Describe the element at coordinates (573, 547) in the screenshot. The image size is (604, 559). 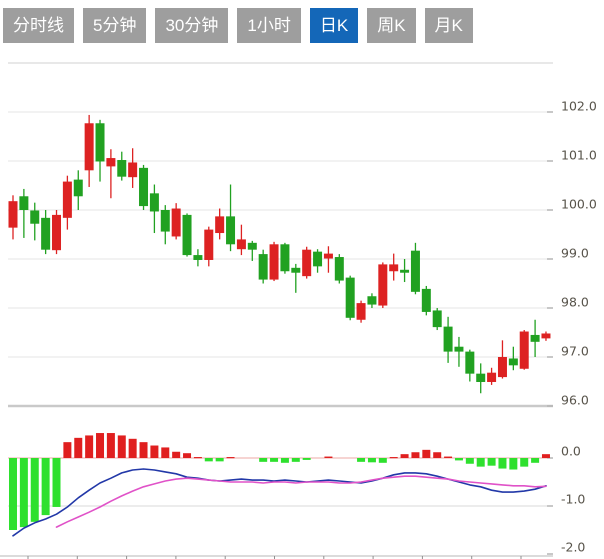
I see `macd-axis-label: -2.0` at that location.